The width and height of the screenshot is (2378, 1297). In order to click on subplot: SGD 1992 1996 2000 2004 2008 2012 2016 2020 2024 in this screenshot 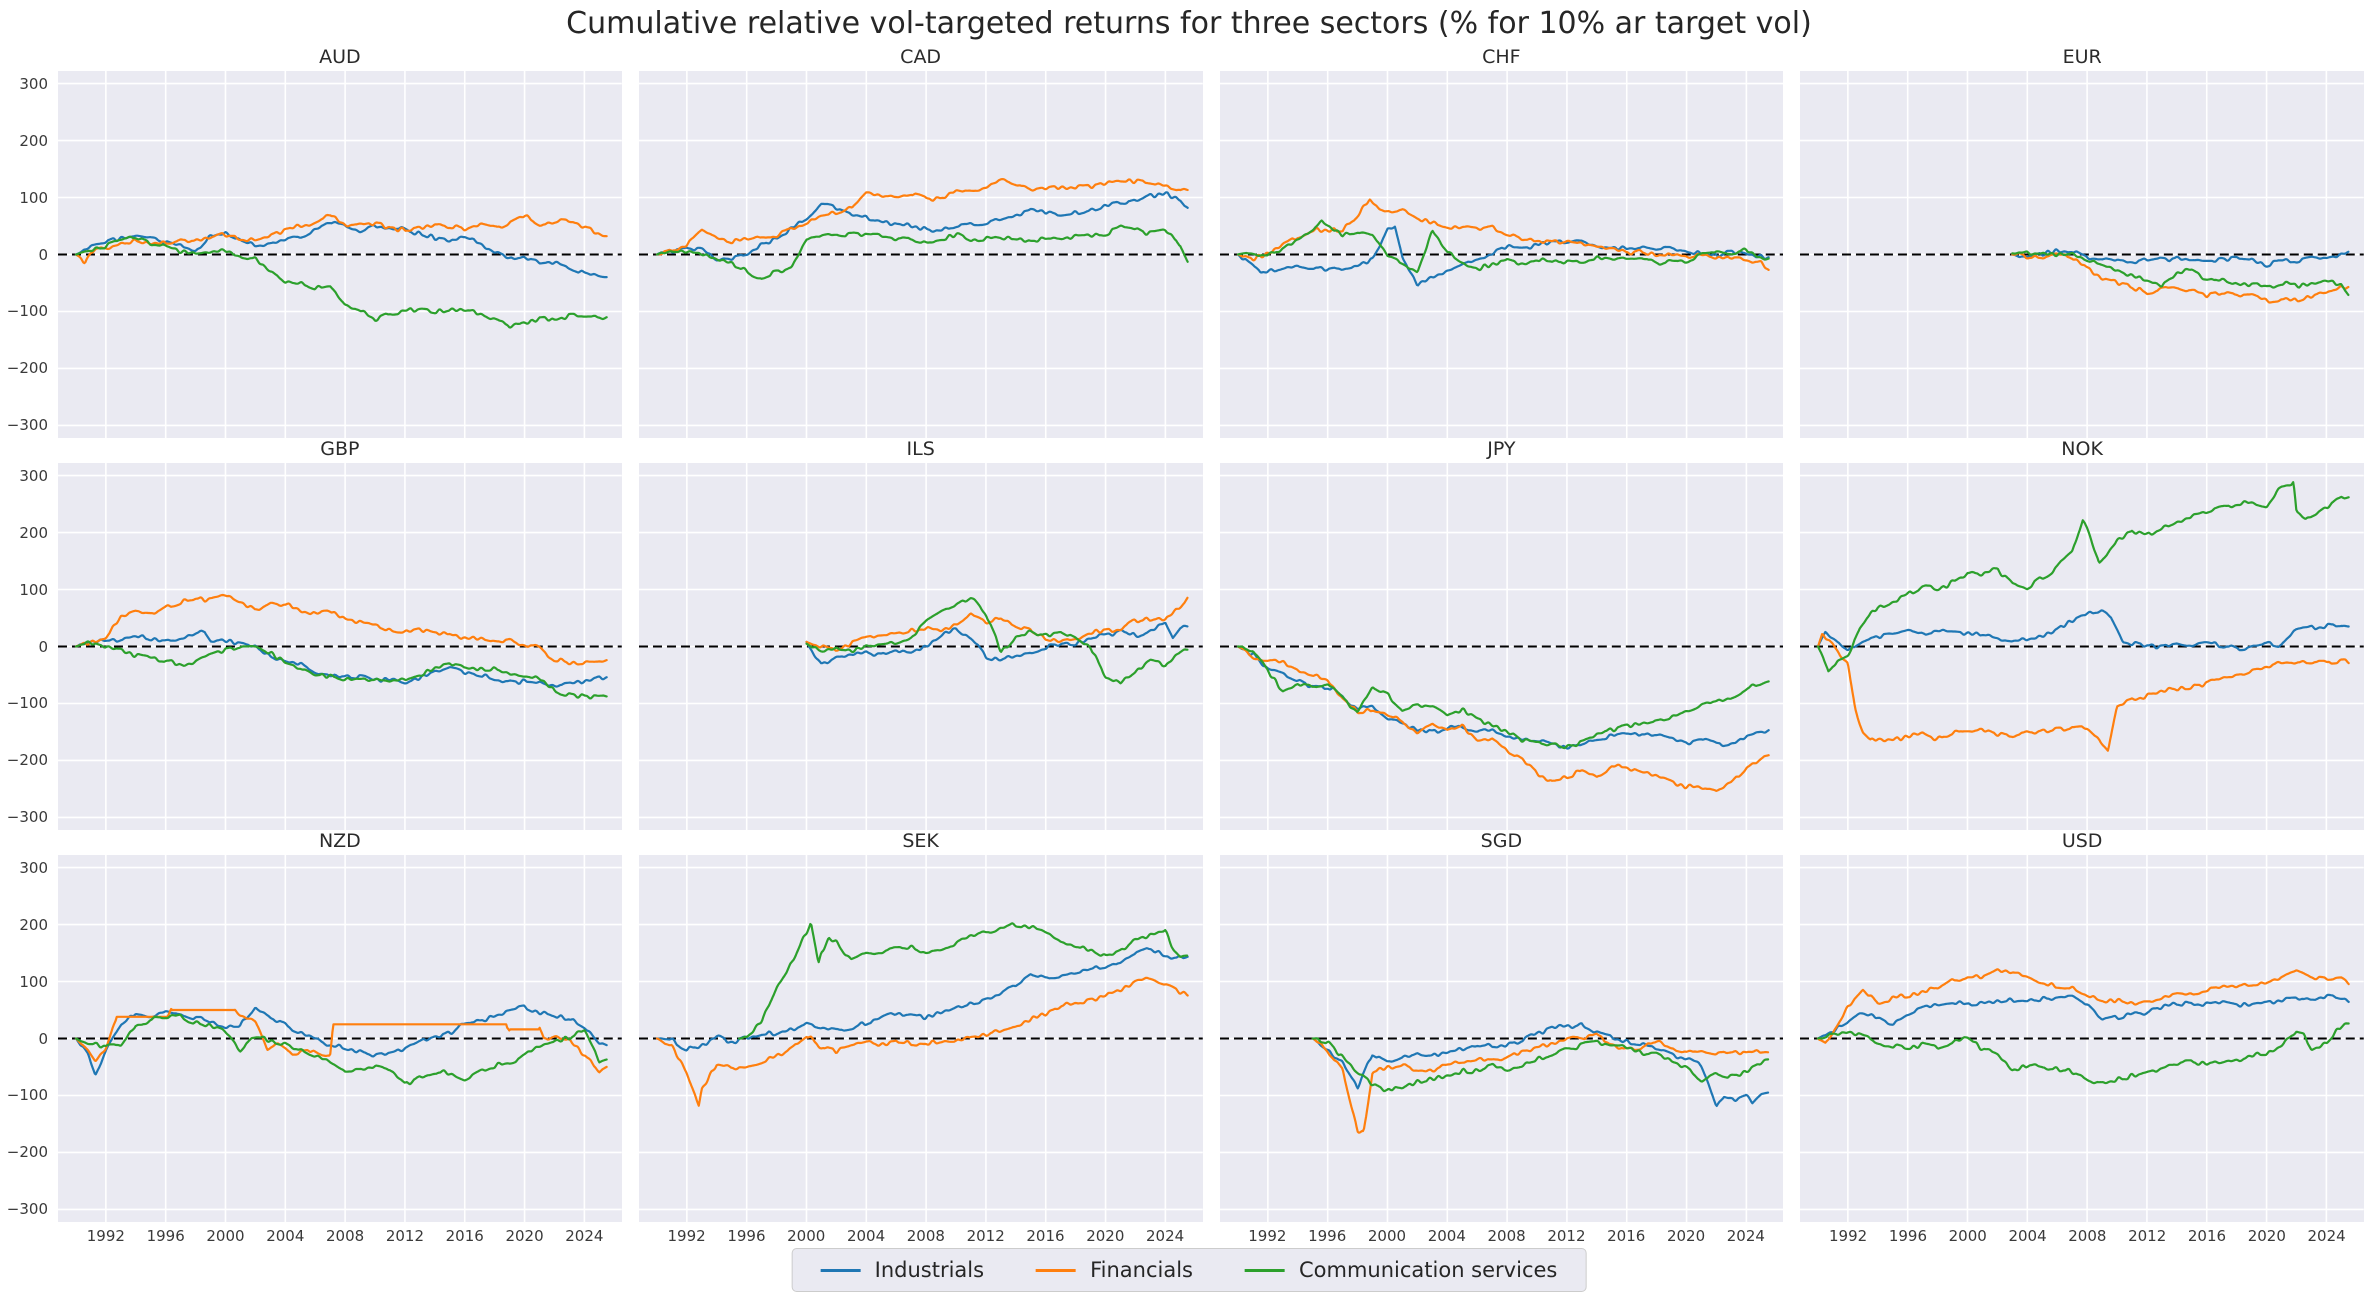, I will do `click(1501, 1037)`.